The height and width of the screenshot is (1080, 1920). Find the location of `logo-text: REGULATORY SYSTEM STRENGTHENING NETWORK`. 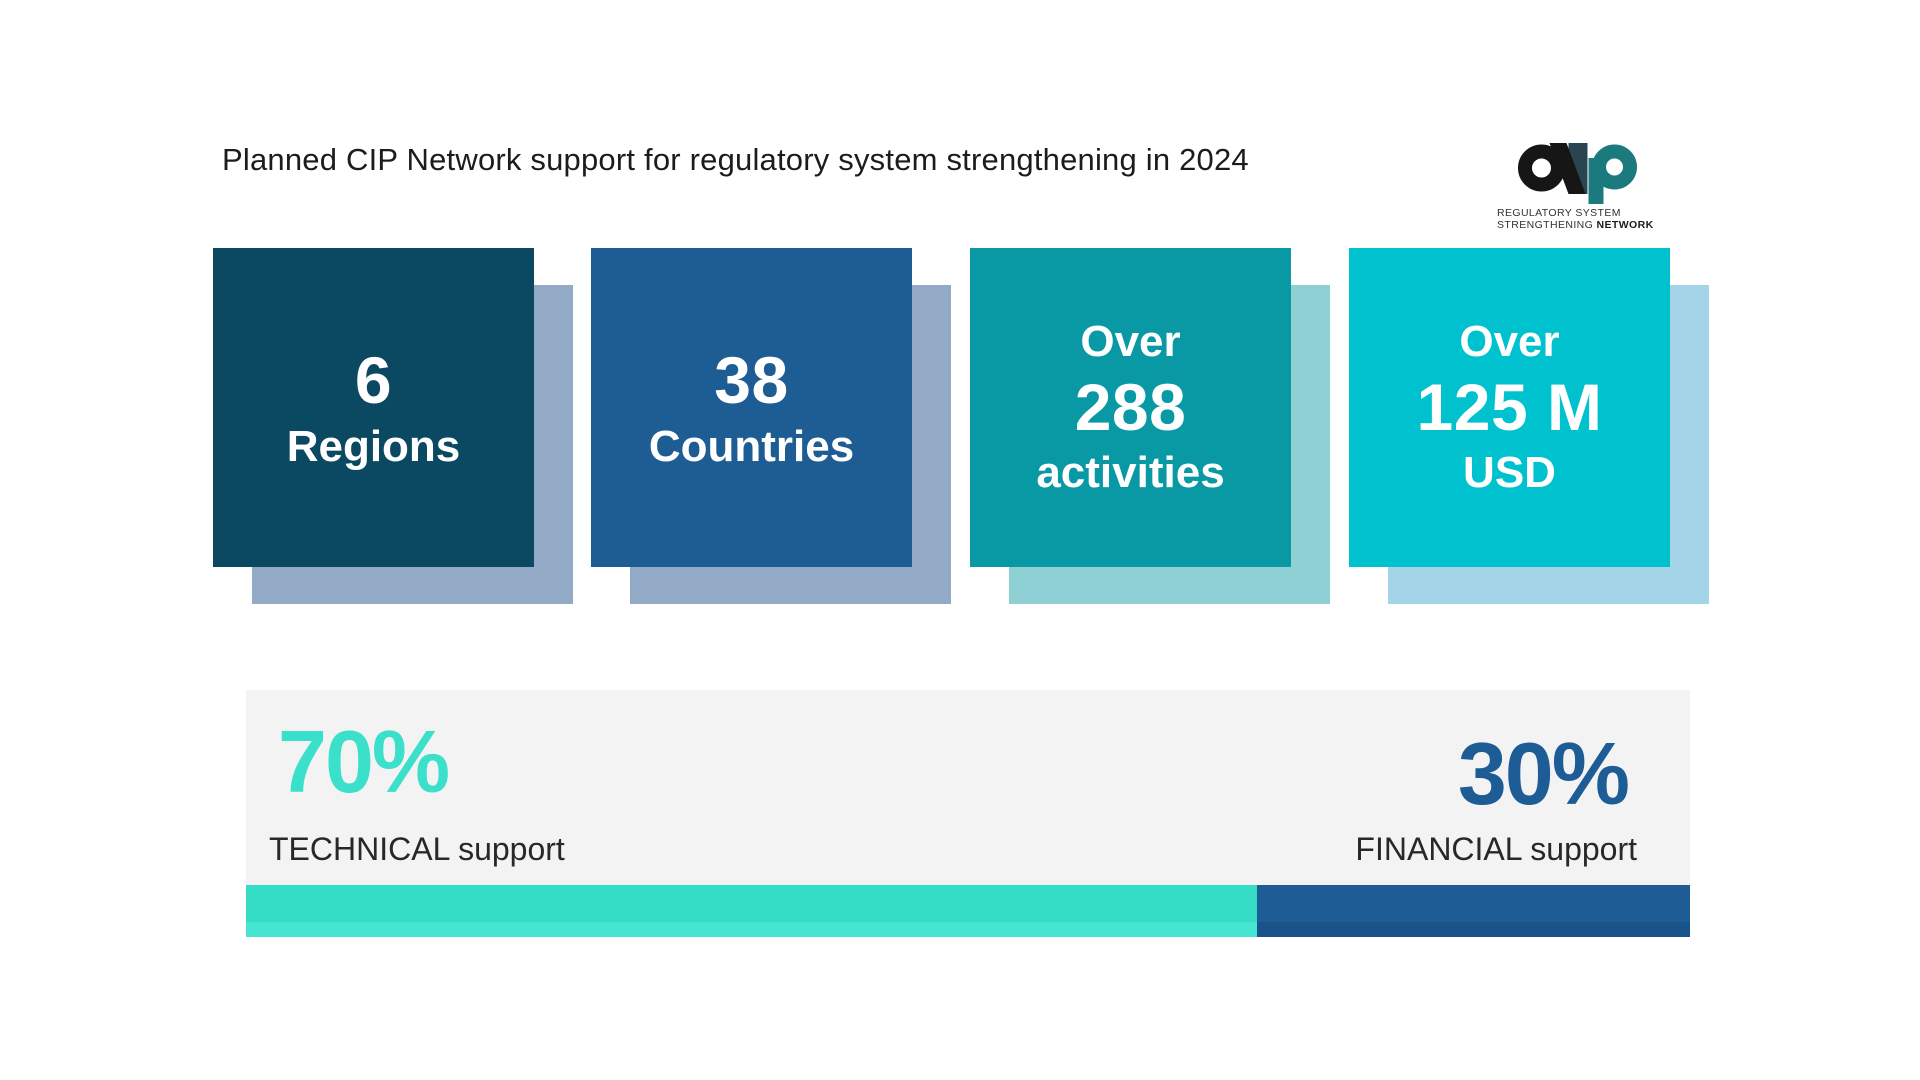

logo-text: REGULATORY SYSTEM STRENGTHENING NETWORK is located at coordinates (1587, 219).